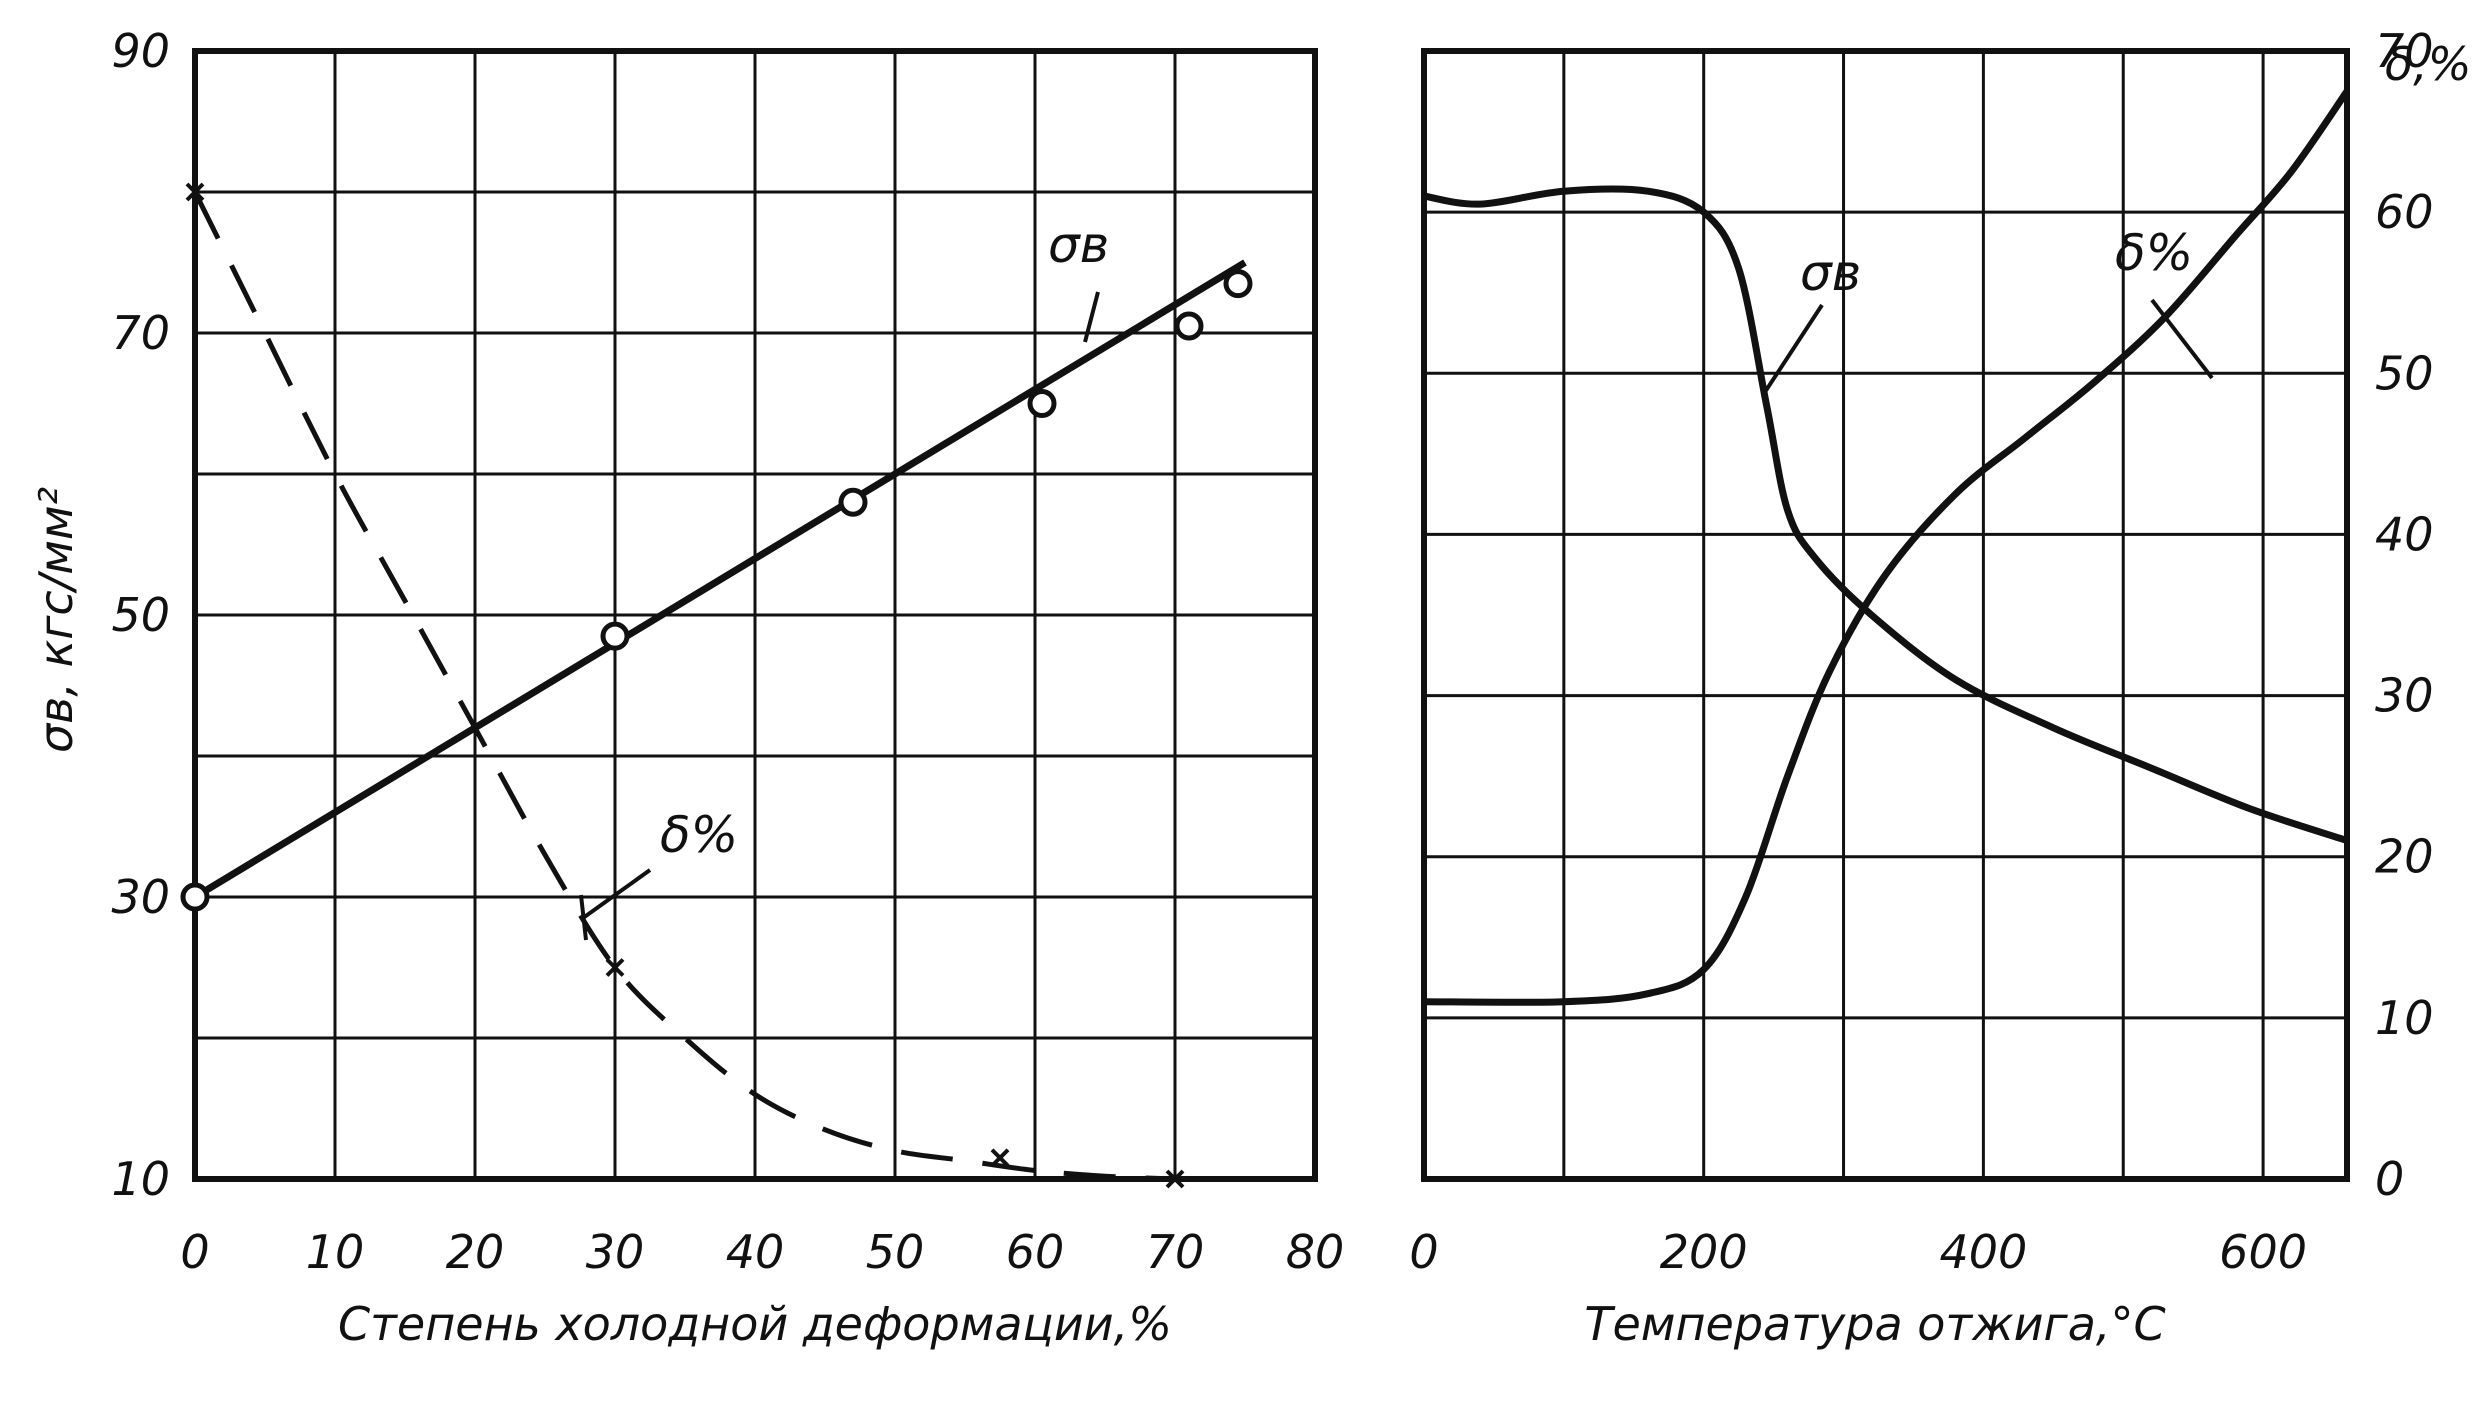 The height and width of the screenshot is (1410, 2490). I want to click on right-sigma-label: σв, so click(1830, 273).